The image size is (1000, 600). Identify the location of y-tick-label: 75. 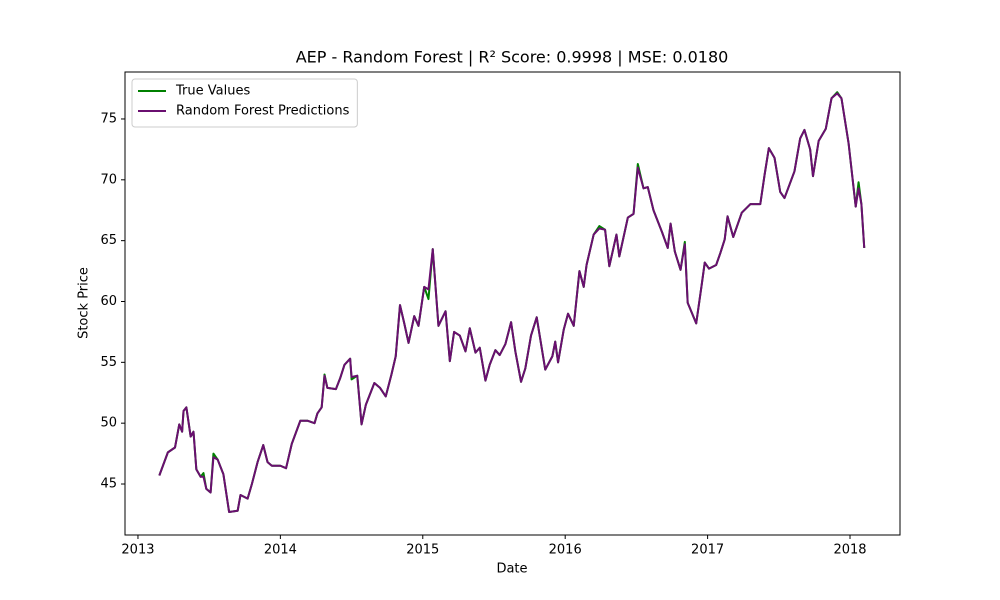
(108, 118).